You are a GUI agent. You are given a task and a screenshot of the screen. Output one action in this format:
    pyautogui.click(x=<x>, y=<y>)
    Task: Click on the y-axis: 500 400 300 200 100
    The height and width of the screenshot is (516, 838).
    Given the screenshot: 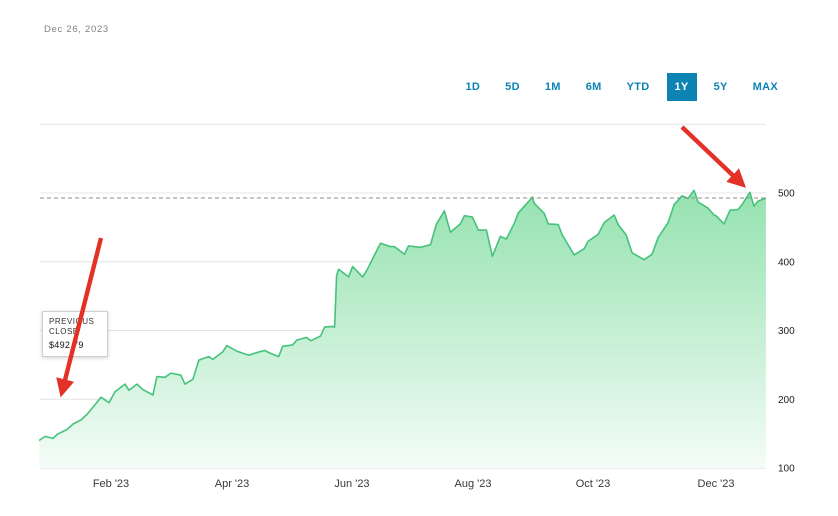 What is the action you would take?
    pyautogui.click(x=786, y=332)
    